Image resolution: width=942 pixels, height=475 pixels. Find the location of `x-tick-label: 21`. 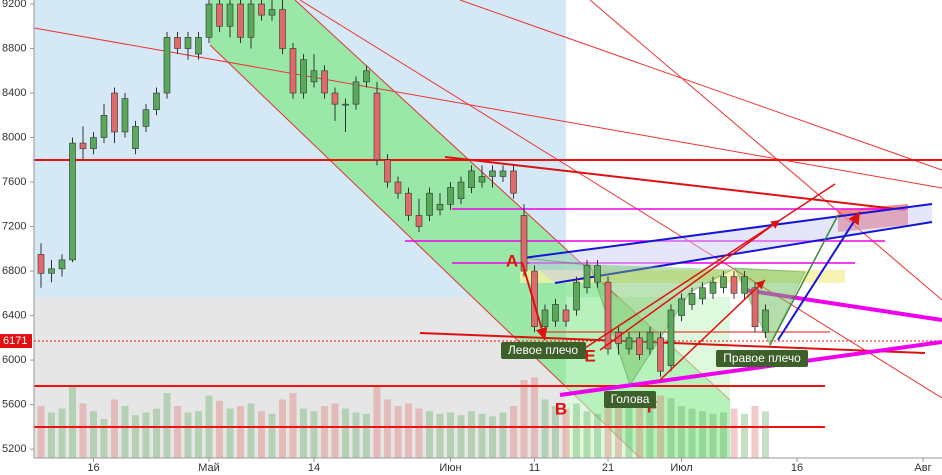

x-tick-label: 21 is located at coordinates (608, 468).